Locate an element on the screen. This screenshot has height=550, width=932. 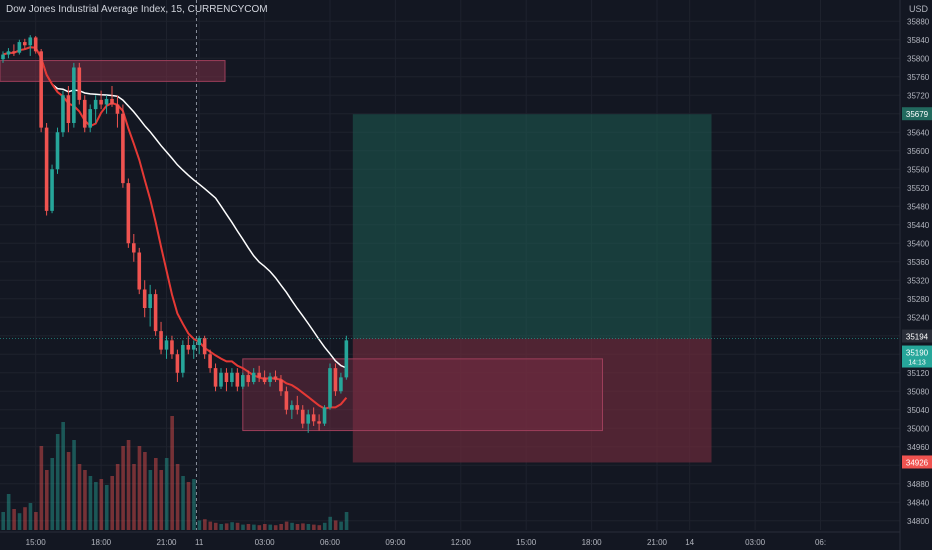
y-tick-label: 35880 is located at coordinates (918, 21).